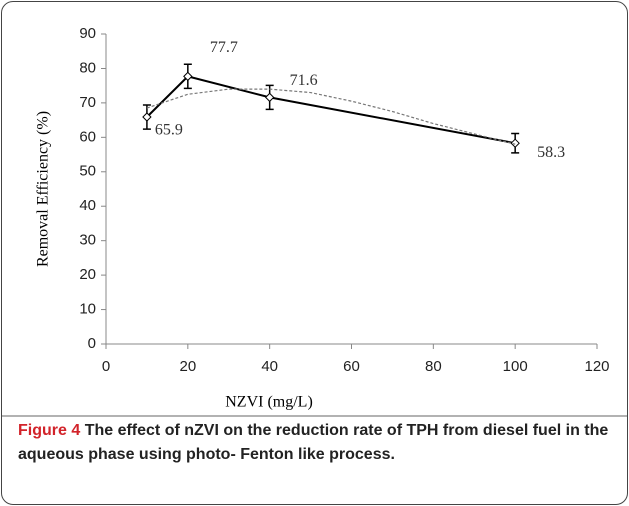 The image size is (629, 506). I want to click on trend-line, so click(331, 116).